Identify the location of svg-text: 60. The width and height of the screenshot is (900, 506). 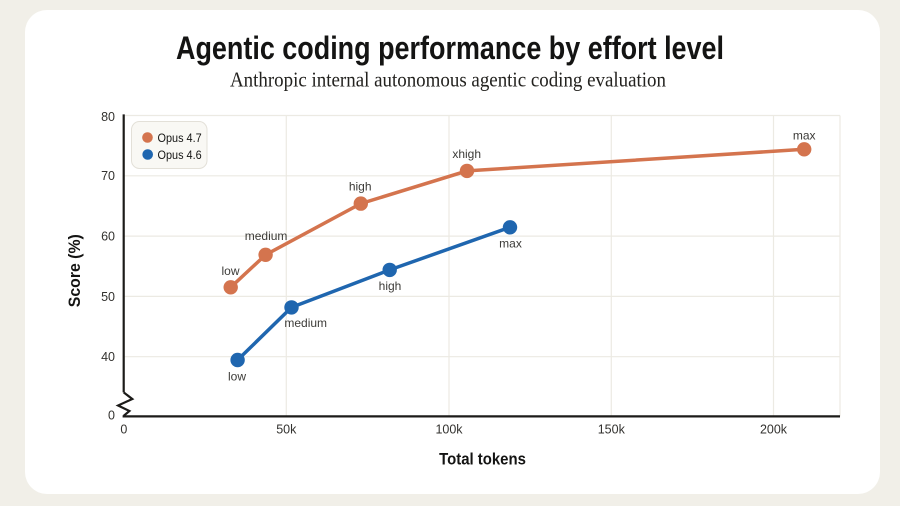
(108, 237).